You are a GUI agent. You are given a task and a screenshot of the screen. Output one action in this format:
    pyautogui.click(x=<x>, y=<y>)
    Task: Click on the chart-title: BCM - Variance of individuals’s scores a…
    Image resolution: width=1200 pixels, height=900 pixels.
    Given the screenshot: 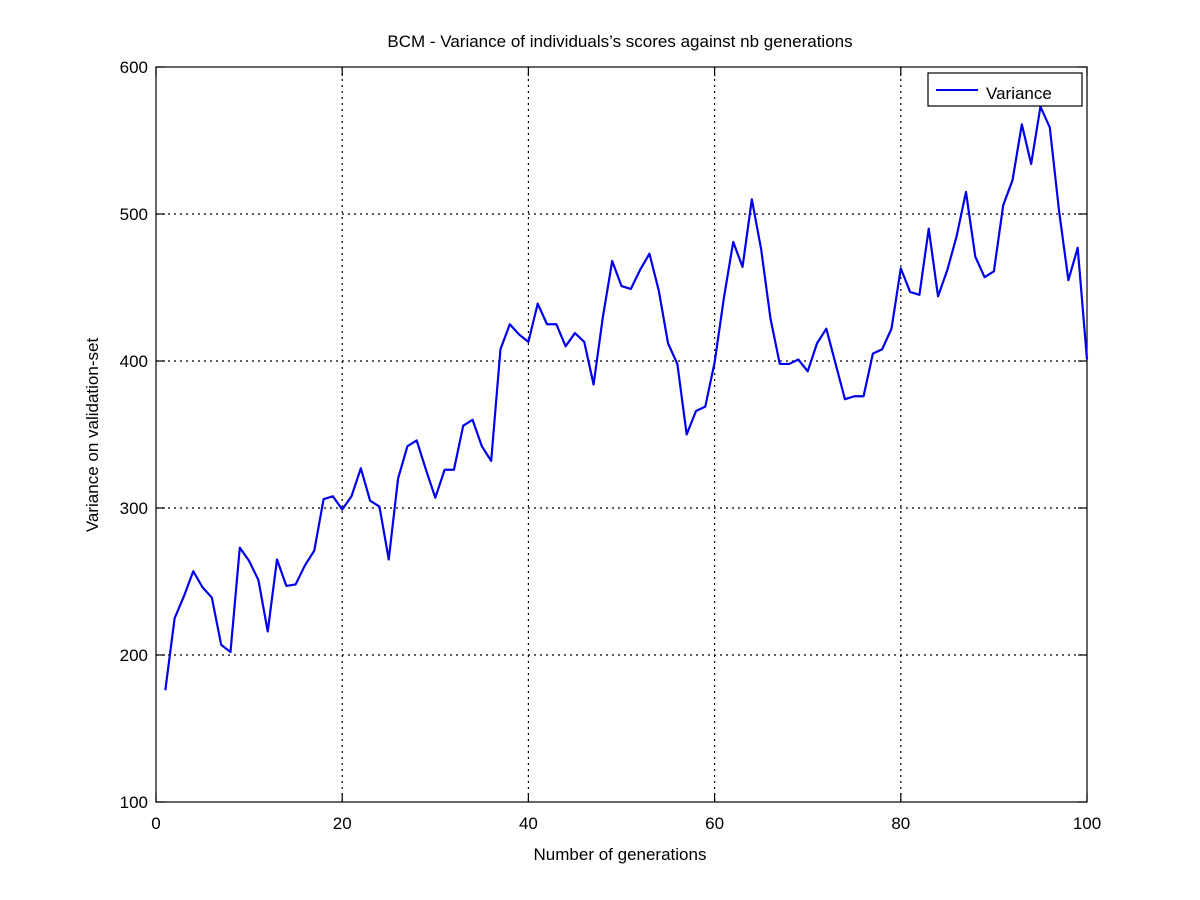 What is the action you would take?
    pyautogui.click(x=619, y=41)
    